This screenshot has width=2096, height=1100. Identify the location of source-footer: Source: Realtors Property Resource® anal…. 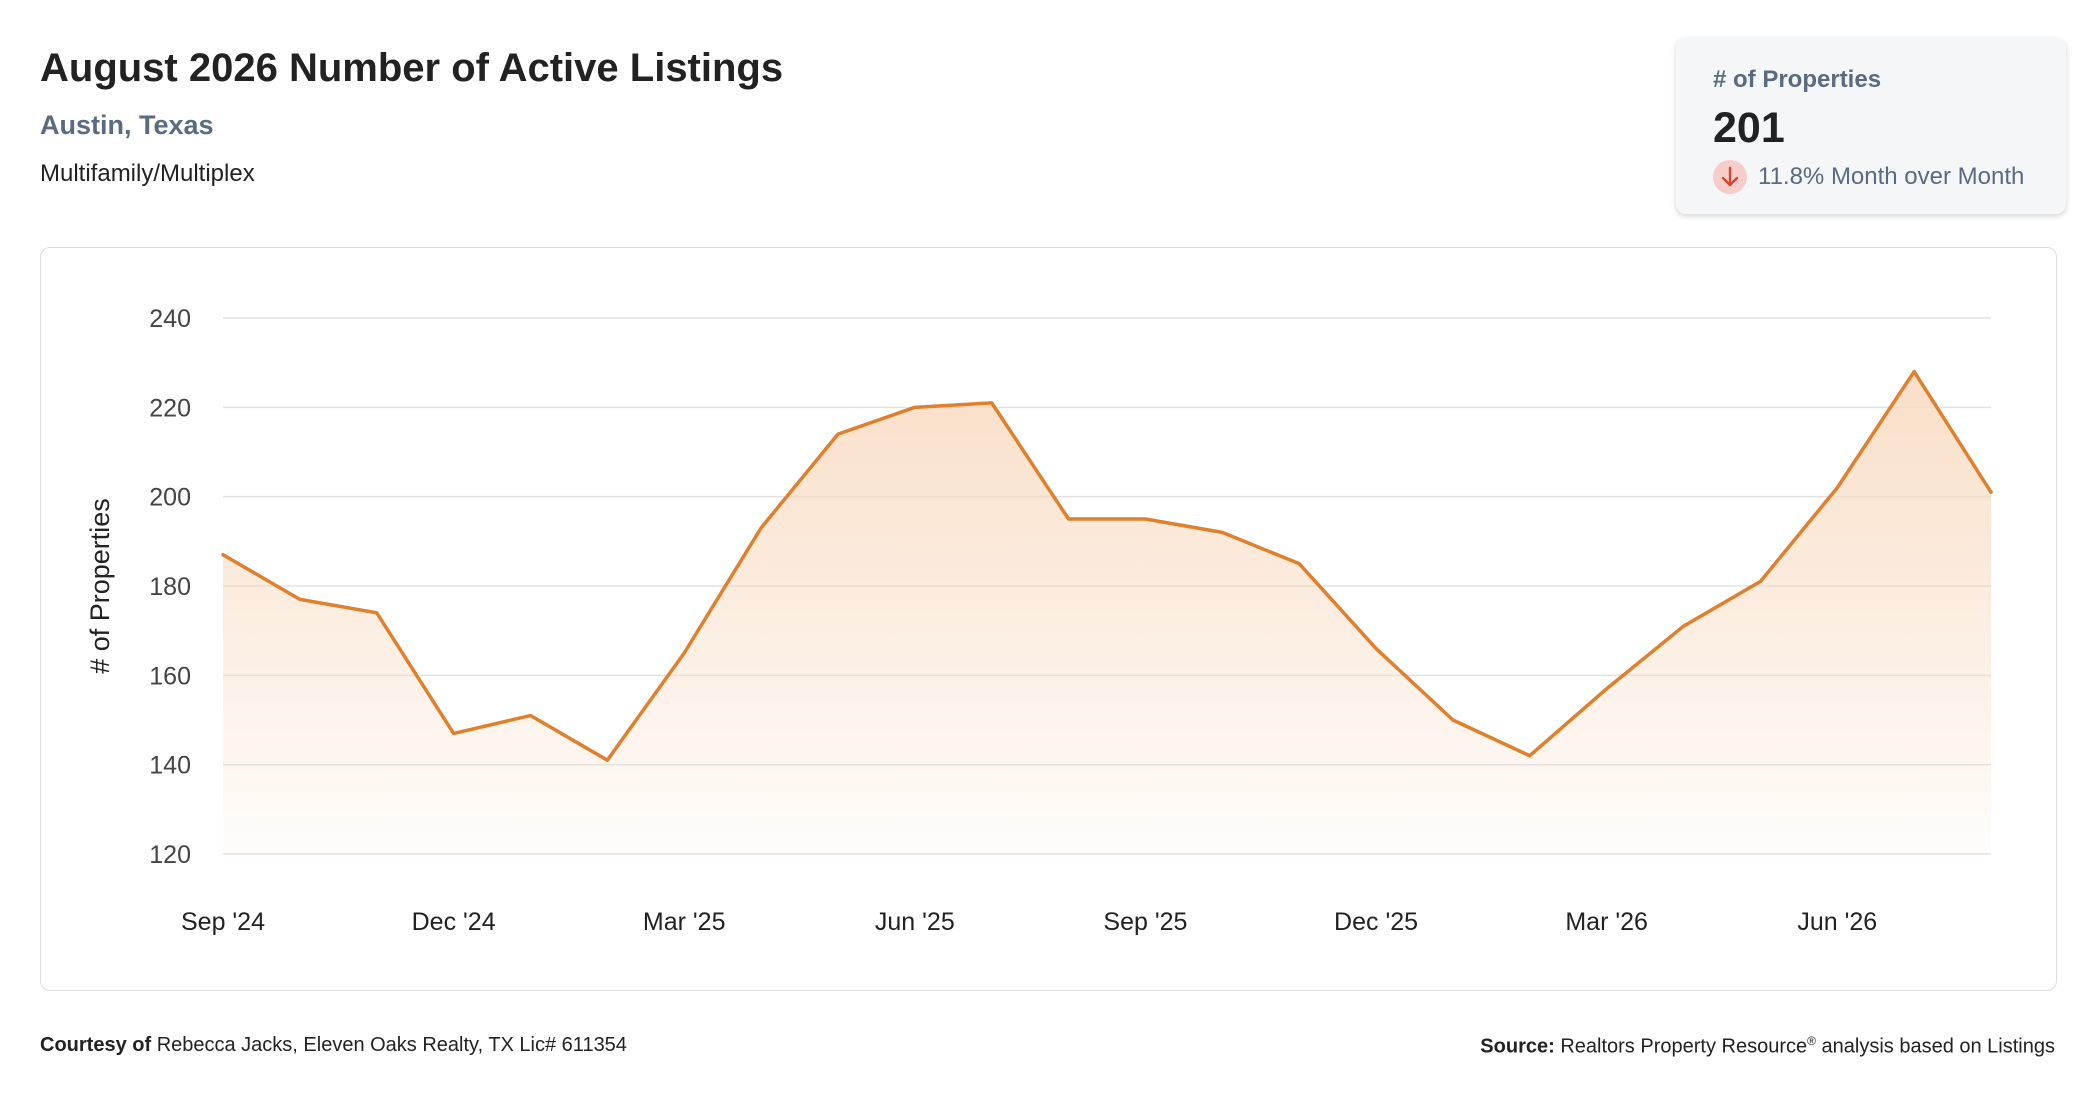
(1767, 1046).